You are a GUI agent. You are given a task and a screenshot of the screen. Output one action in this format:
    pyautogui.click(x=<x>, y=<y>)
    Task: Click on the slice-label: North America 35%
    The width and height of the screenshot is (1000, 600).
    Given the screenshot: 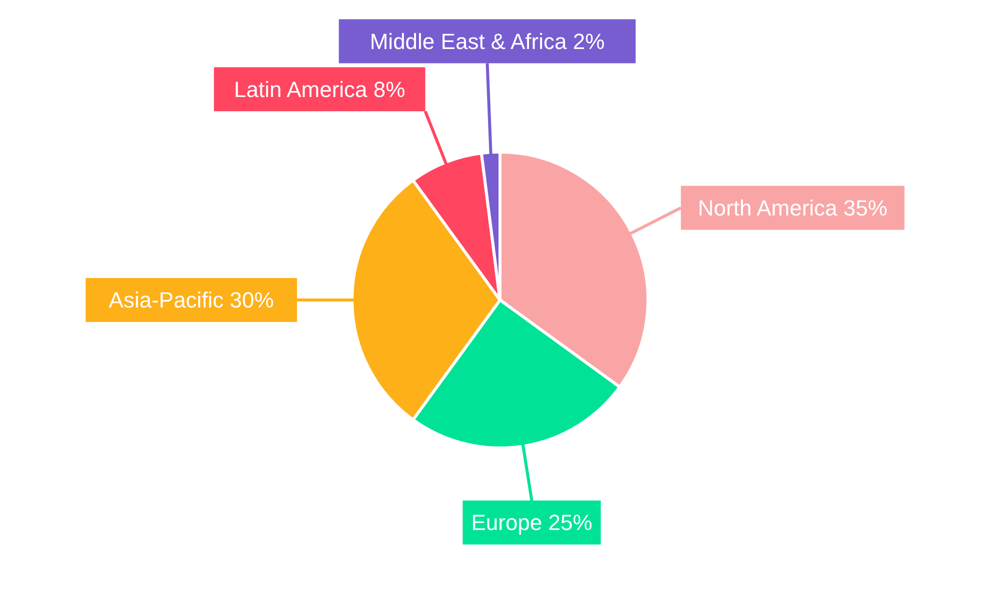 What is the action you would take?
    pyautogui.click(x=793, y=207)
    